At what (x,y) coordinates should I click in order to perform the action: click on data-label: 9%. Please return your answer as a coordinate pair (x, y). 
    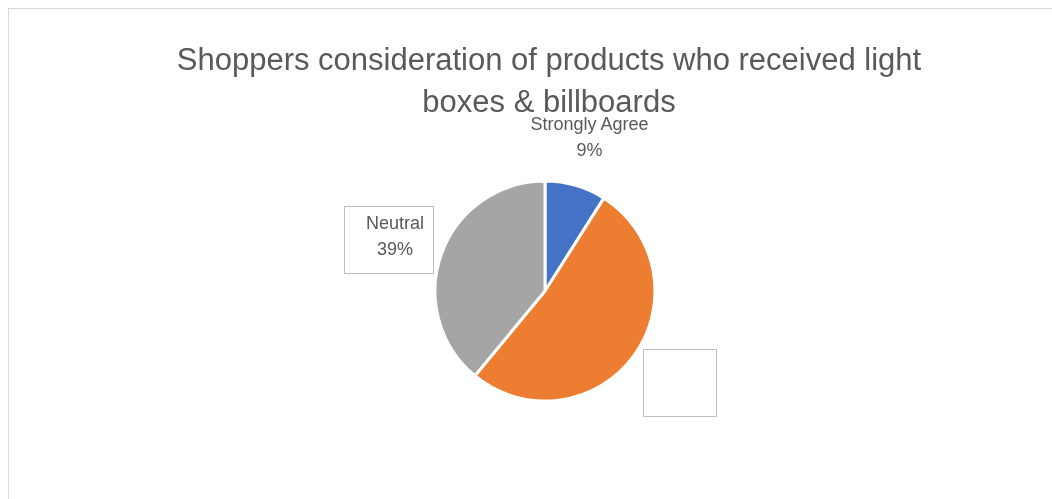
    Looking at the image, I should click on (589, 149).